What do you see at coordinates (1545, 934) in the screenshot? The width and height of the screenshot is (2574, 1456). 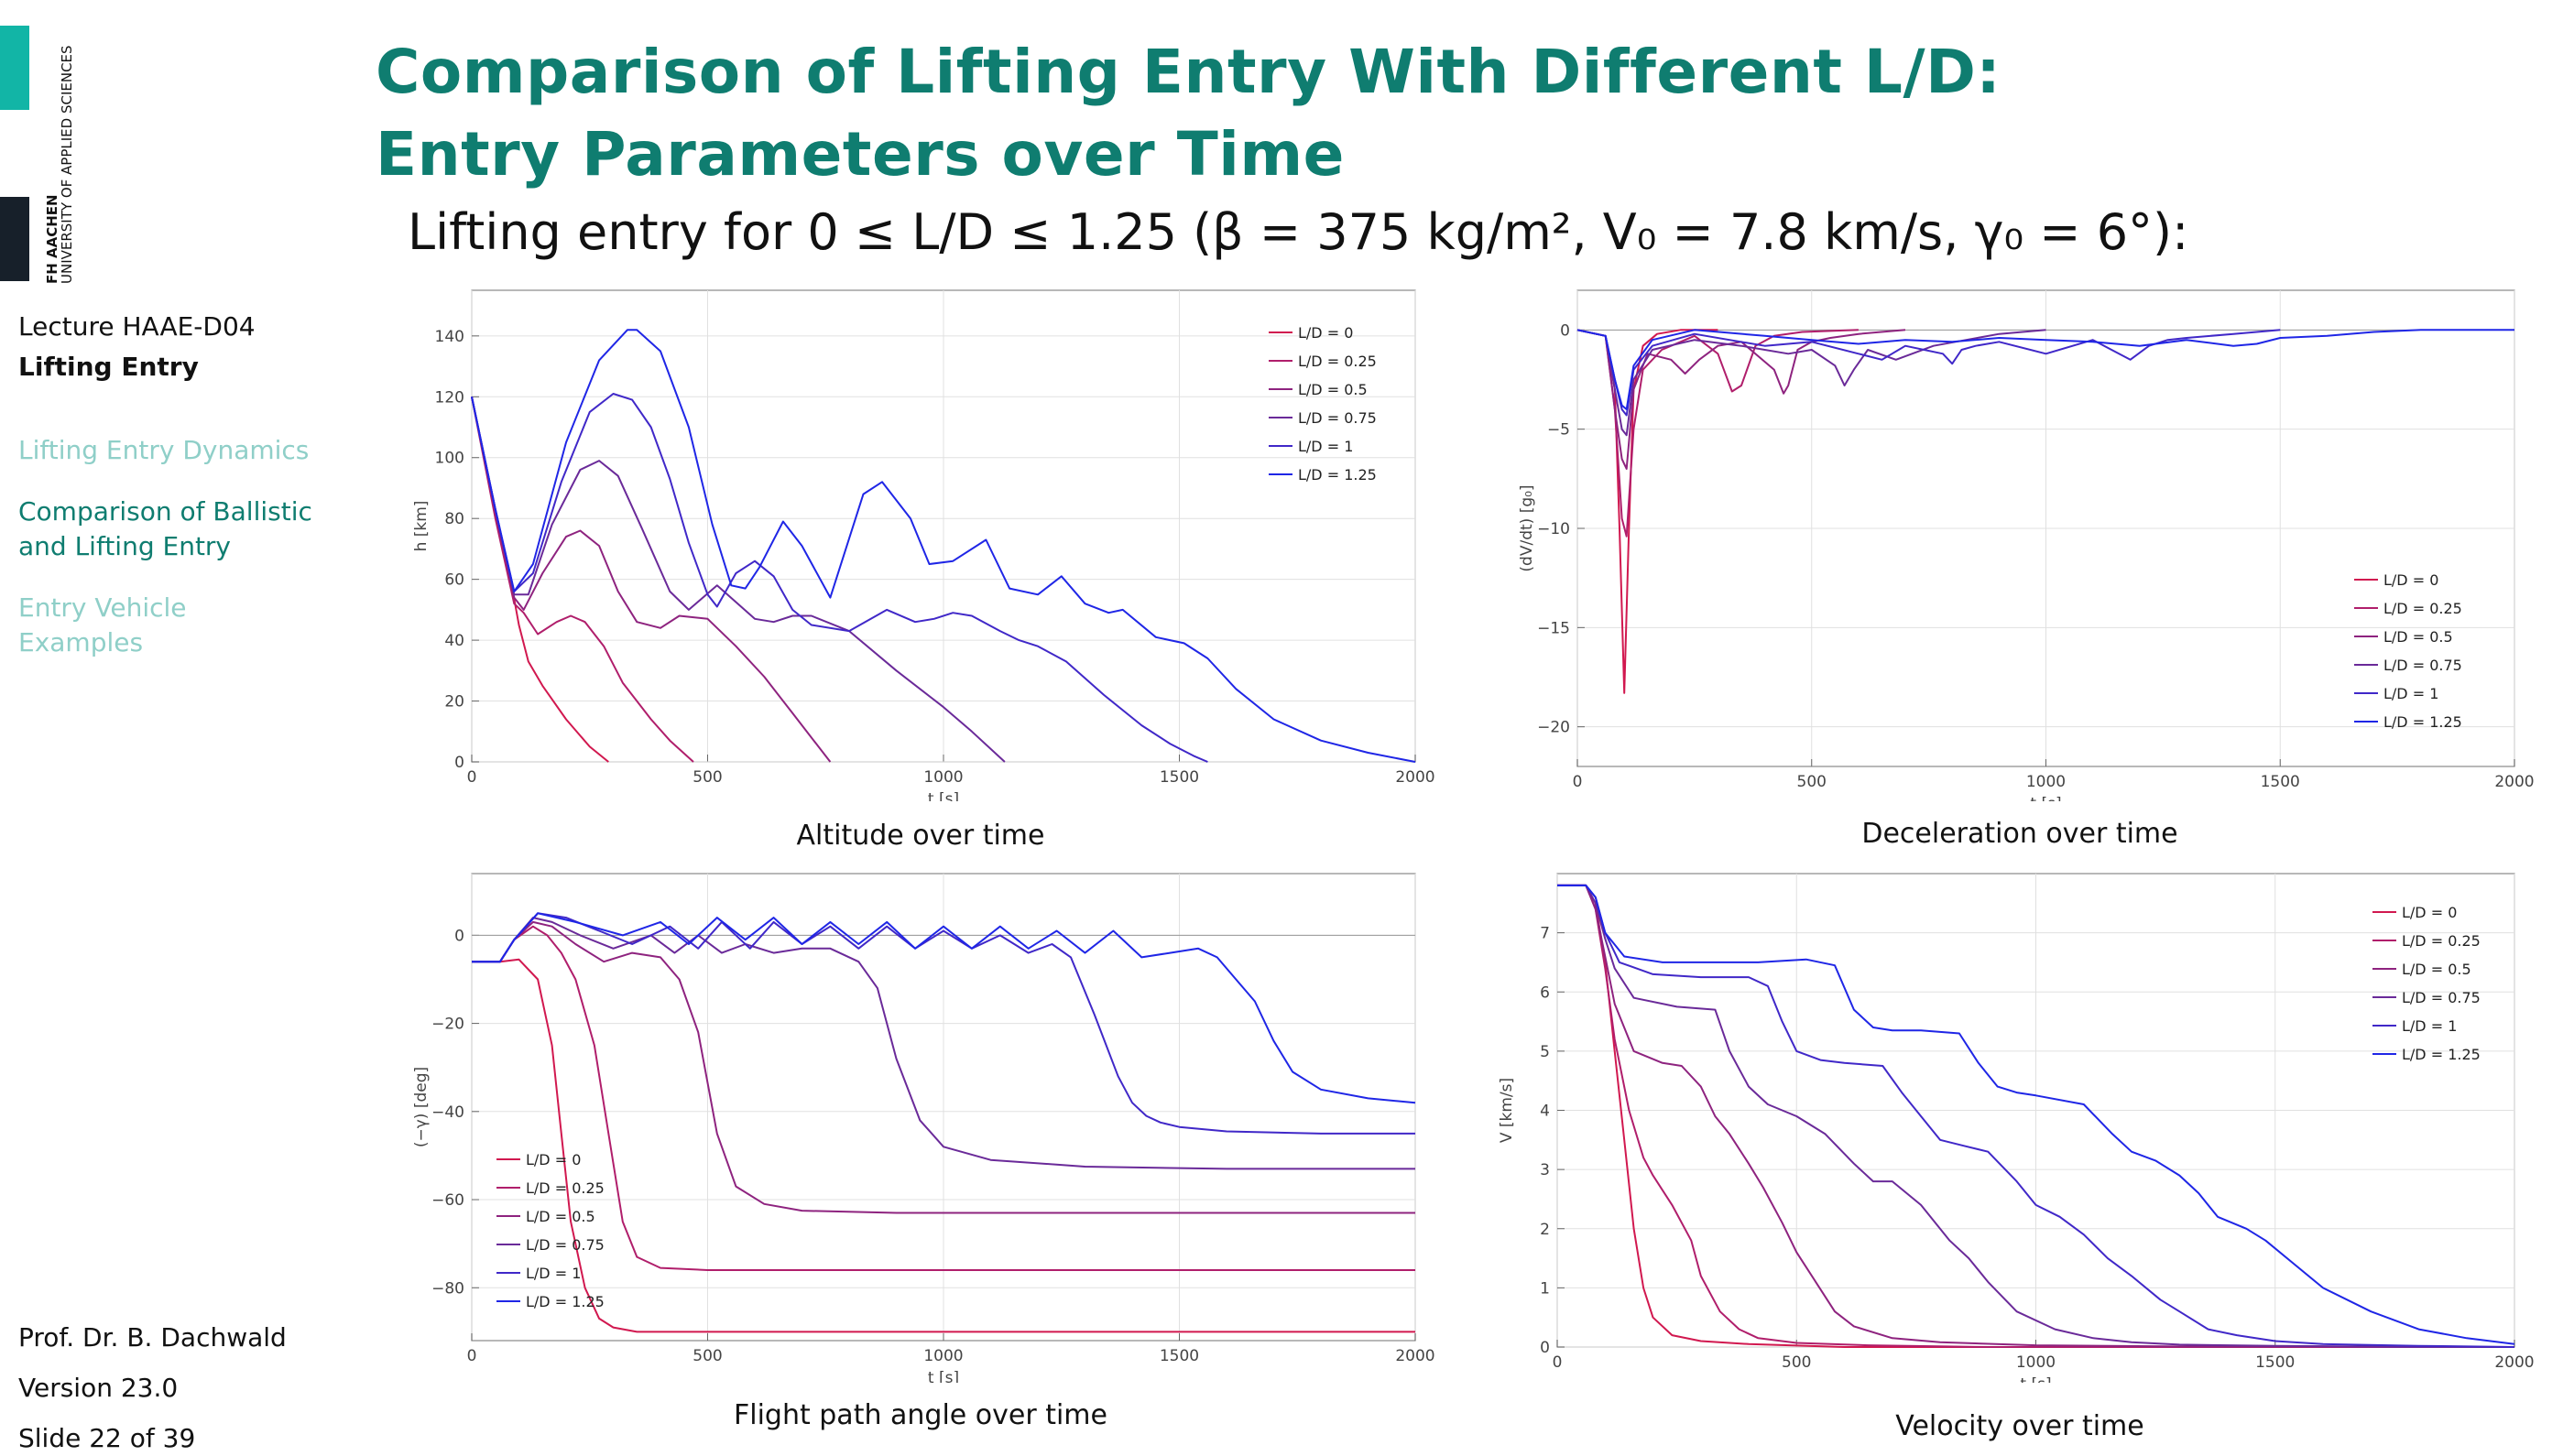 I see `y-tick-label: 7` at bounding box center [1545, 934].